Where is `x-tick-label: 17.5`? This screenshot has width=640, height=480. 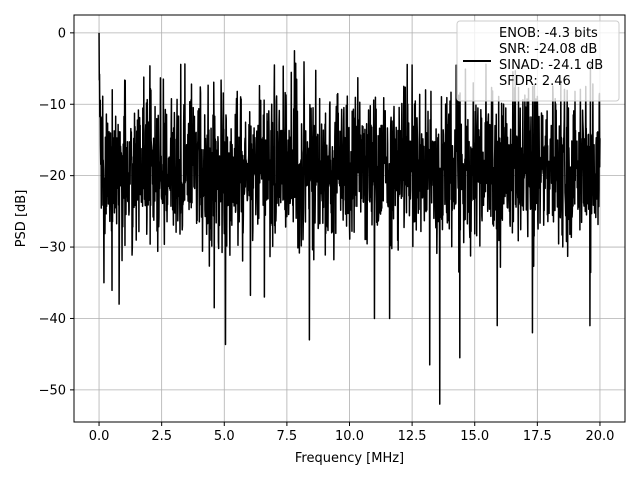
x-tick-label: 17.5 is located at coordinates (537, 436).